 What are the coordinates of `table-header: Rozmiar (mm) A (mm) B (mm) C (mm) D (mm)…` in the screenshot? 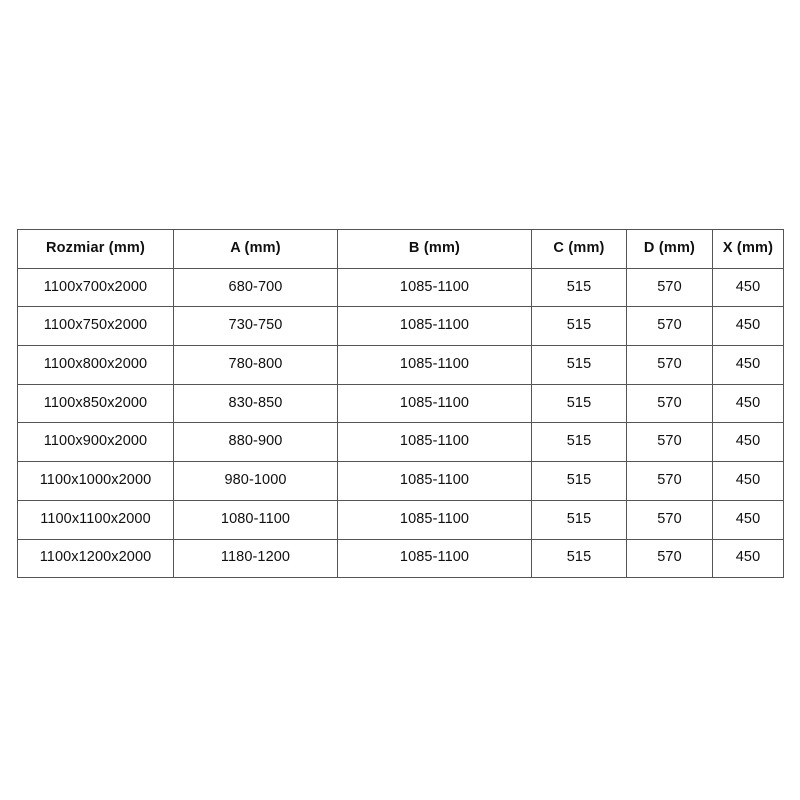 It's located at (400, 249).